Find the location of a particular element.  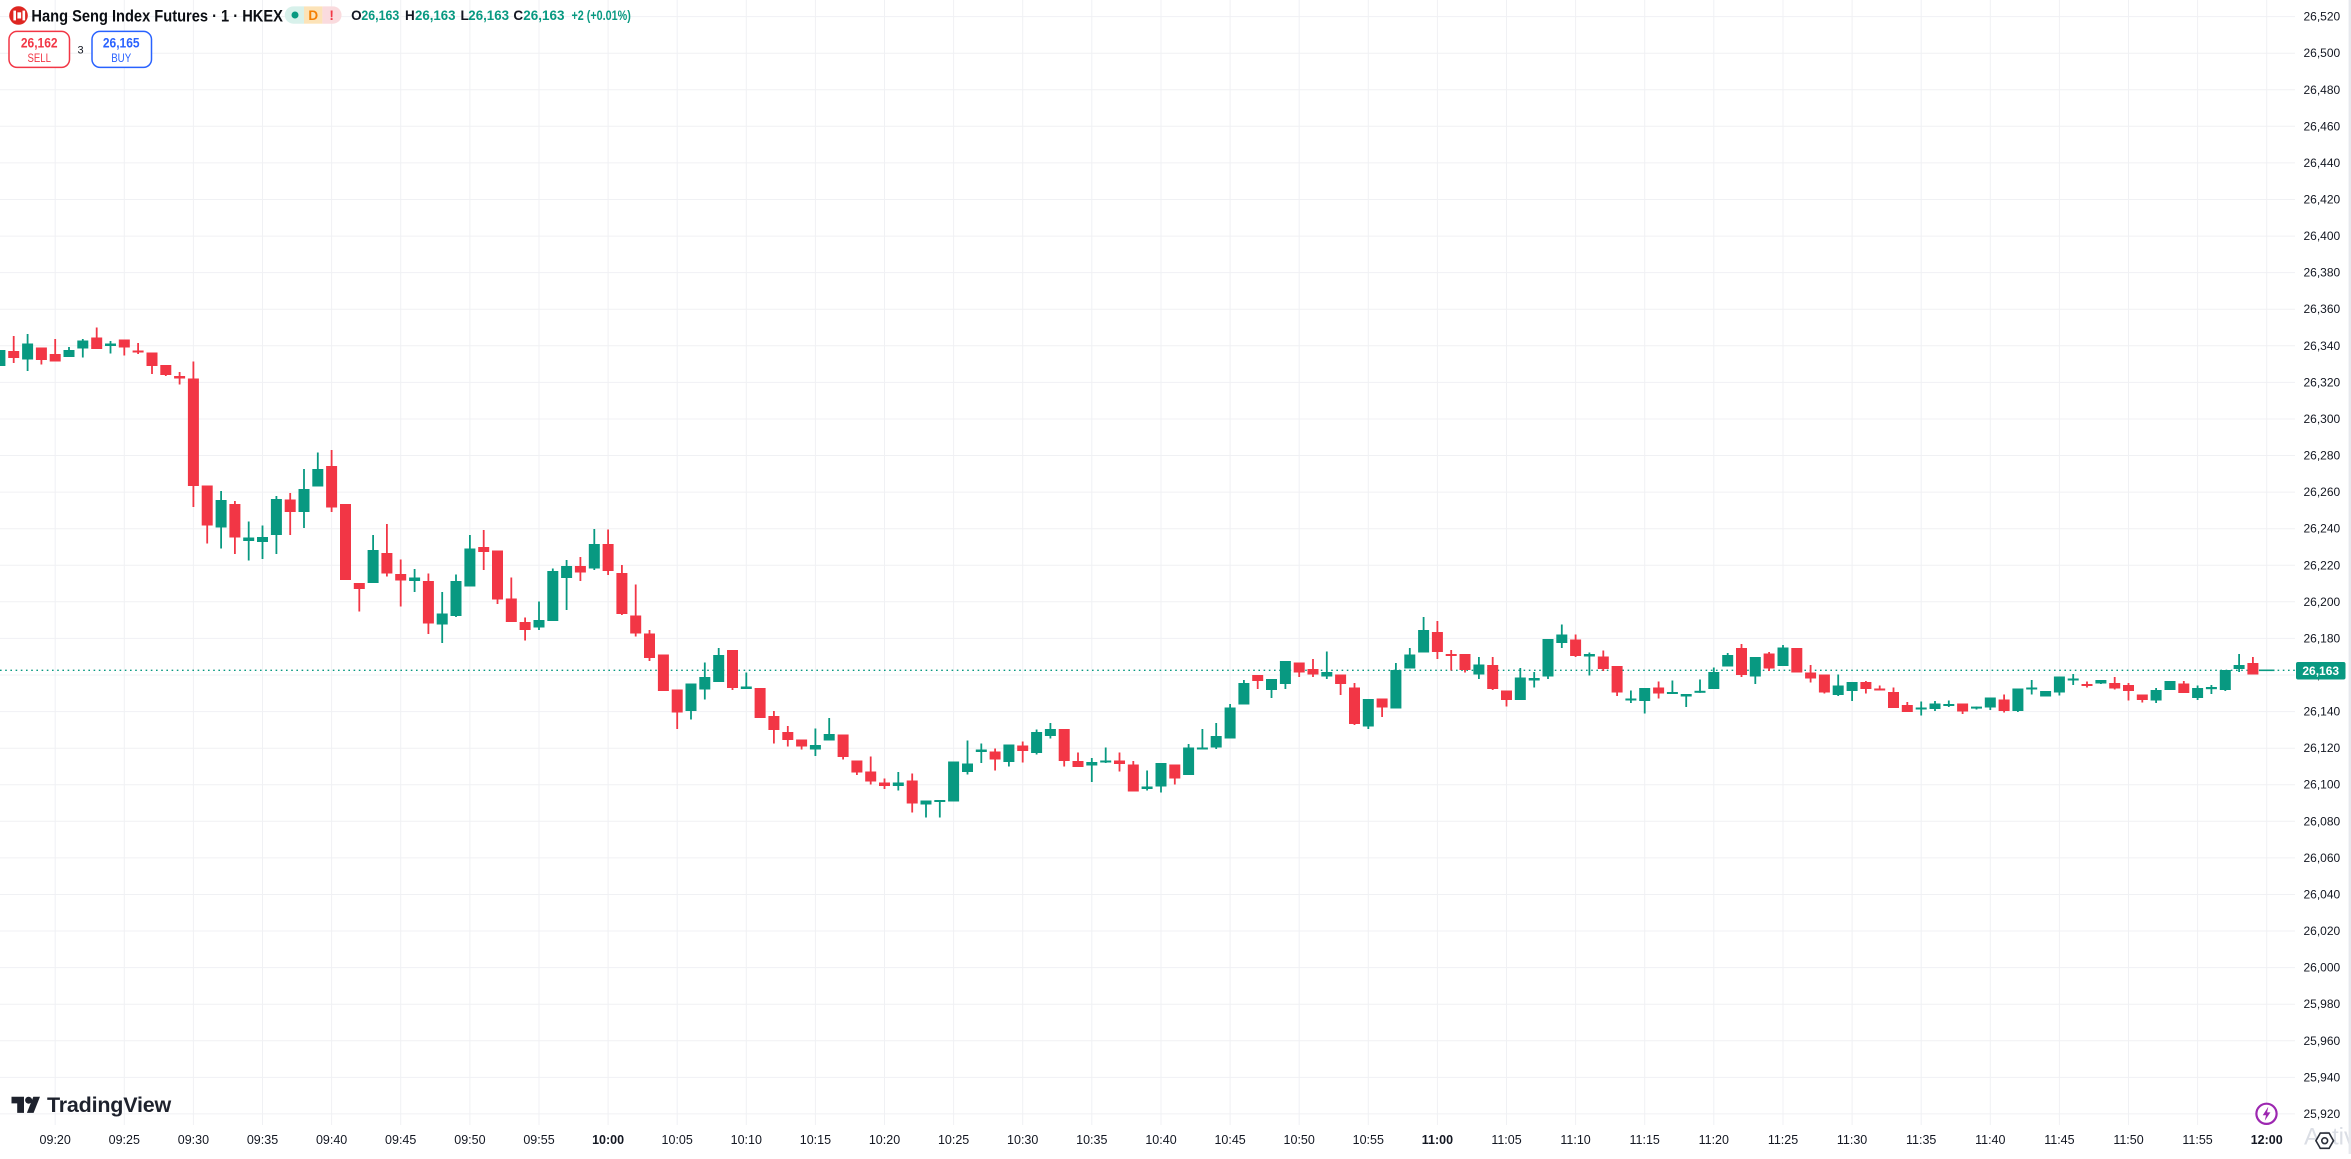

svg-text: 26,440 is located at coordinates (2322, 163).